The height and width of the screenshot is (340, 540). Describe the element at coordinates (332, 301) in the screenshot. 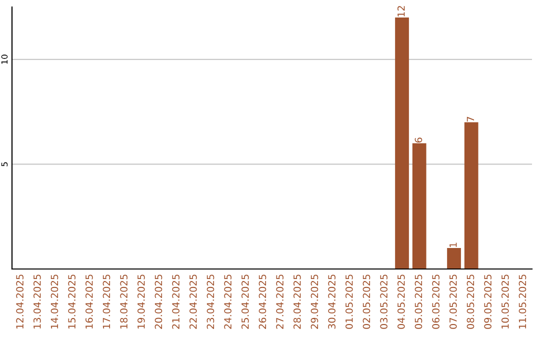

I see `x-tick-label: 30.04.2025` at that location.